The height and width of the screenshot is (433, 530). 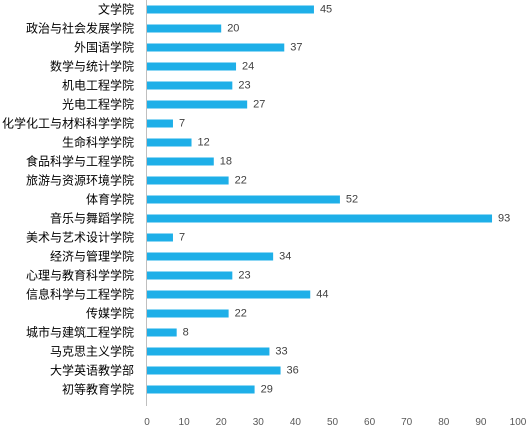 What do you see at coordinates (333, 422) in the screenshot?
I see `x-tick-label: 50` at bounding box center [333, 422].